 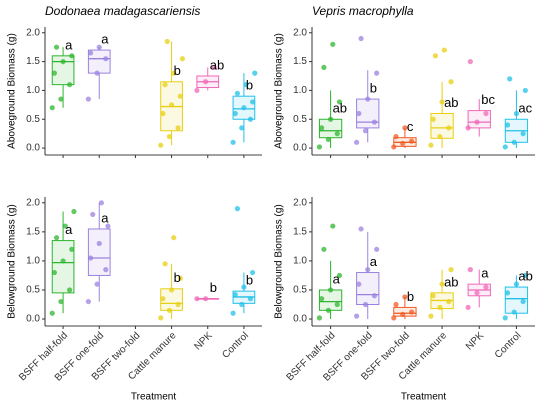 I want to click on x-tick-label: NPK, so click(x=203, y=341).